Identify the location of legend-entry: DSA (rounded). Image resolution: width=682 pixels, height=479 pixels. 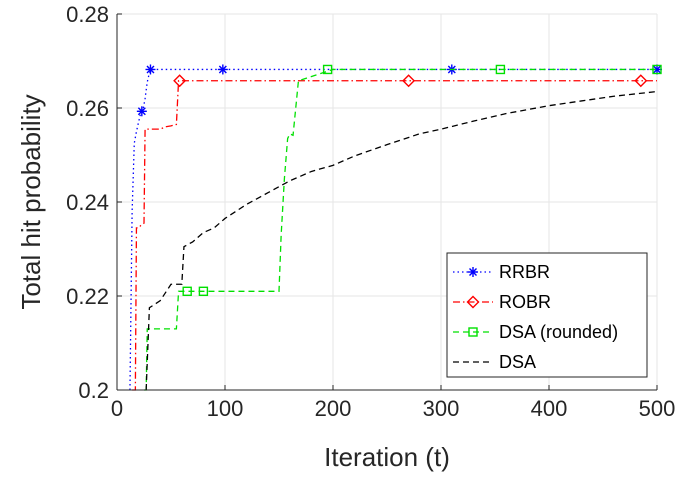
(535, 332).